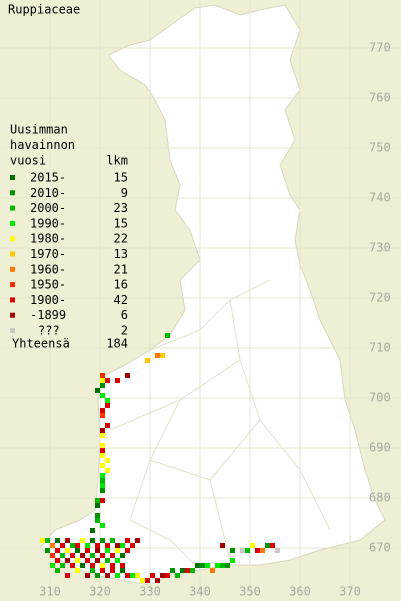  Describe the element at coordinates (380, 498) in the screenshot. I see `y-tick-label: 680` at that location.